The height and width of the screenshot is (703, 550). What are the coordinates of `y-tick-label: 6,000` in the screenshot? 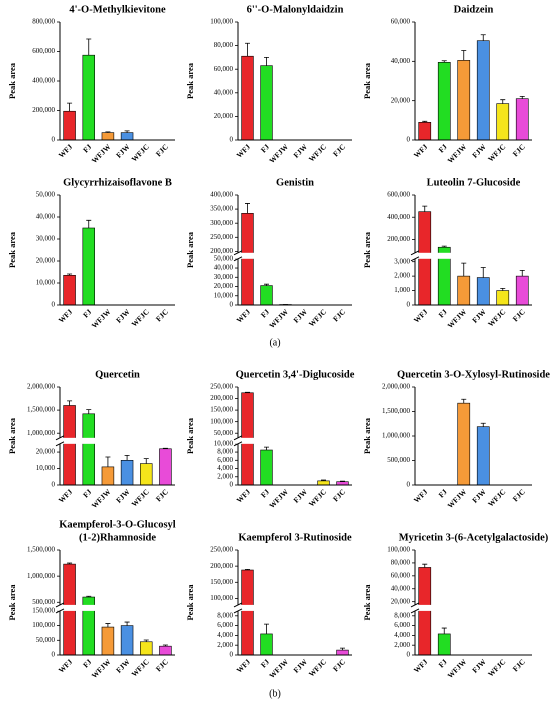 It's located at (225, 460).